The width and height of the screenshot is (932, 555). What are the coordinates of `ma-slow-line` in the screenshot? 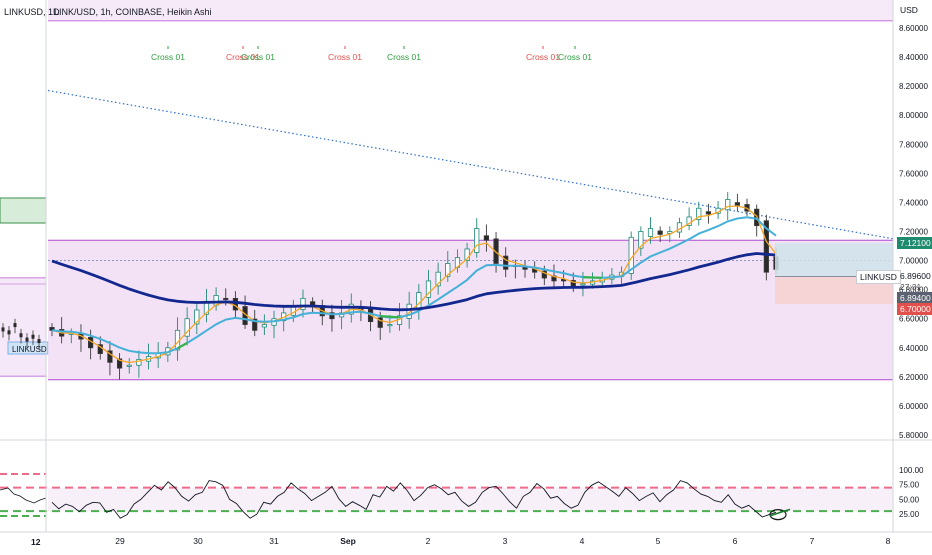 It's located at (414, 282).